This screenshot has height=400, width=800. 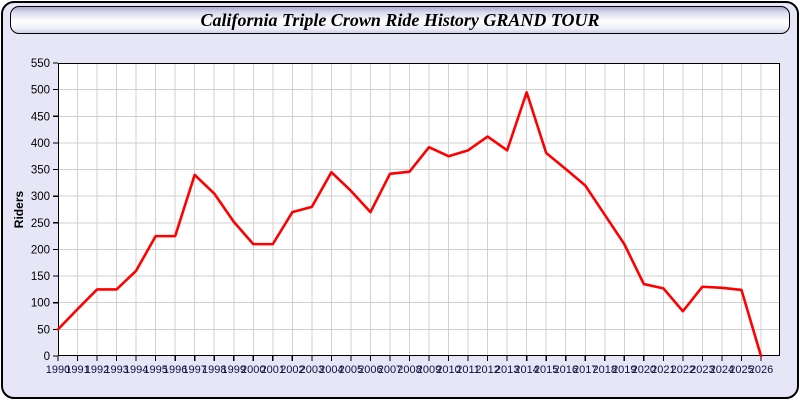 I want to click on svg-text: 2011, so click(x=468, y=370).